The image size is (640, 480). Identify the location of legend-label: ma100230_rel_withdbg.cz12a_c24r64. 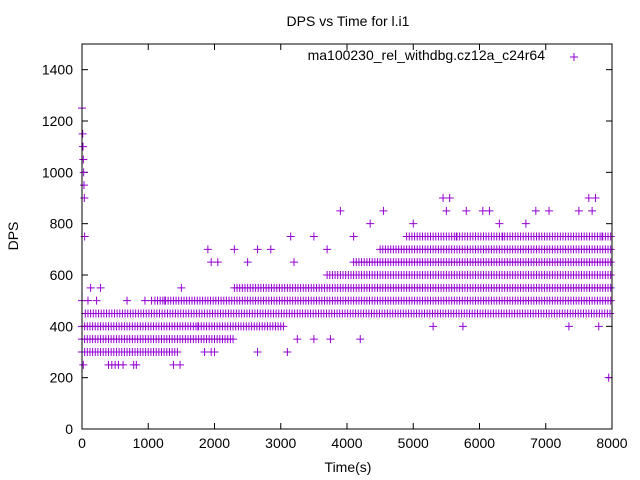
(427, 55).